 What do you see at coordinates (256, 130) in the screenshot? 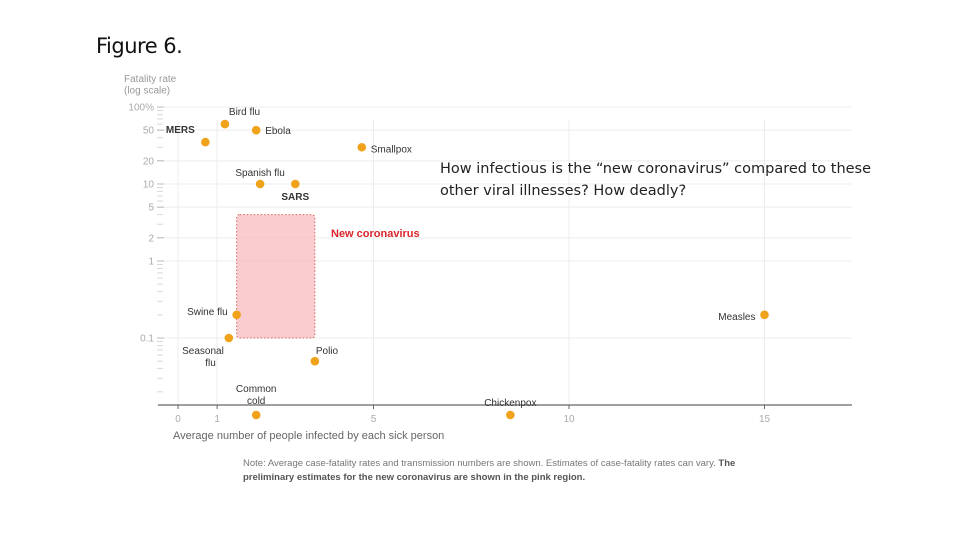
I see `point-ebola` at bounding box center [256, 130].